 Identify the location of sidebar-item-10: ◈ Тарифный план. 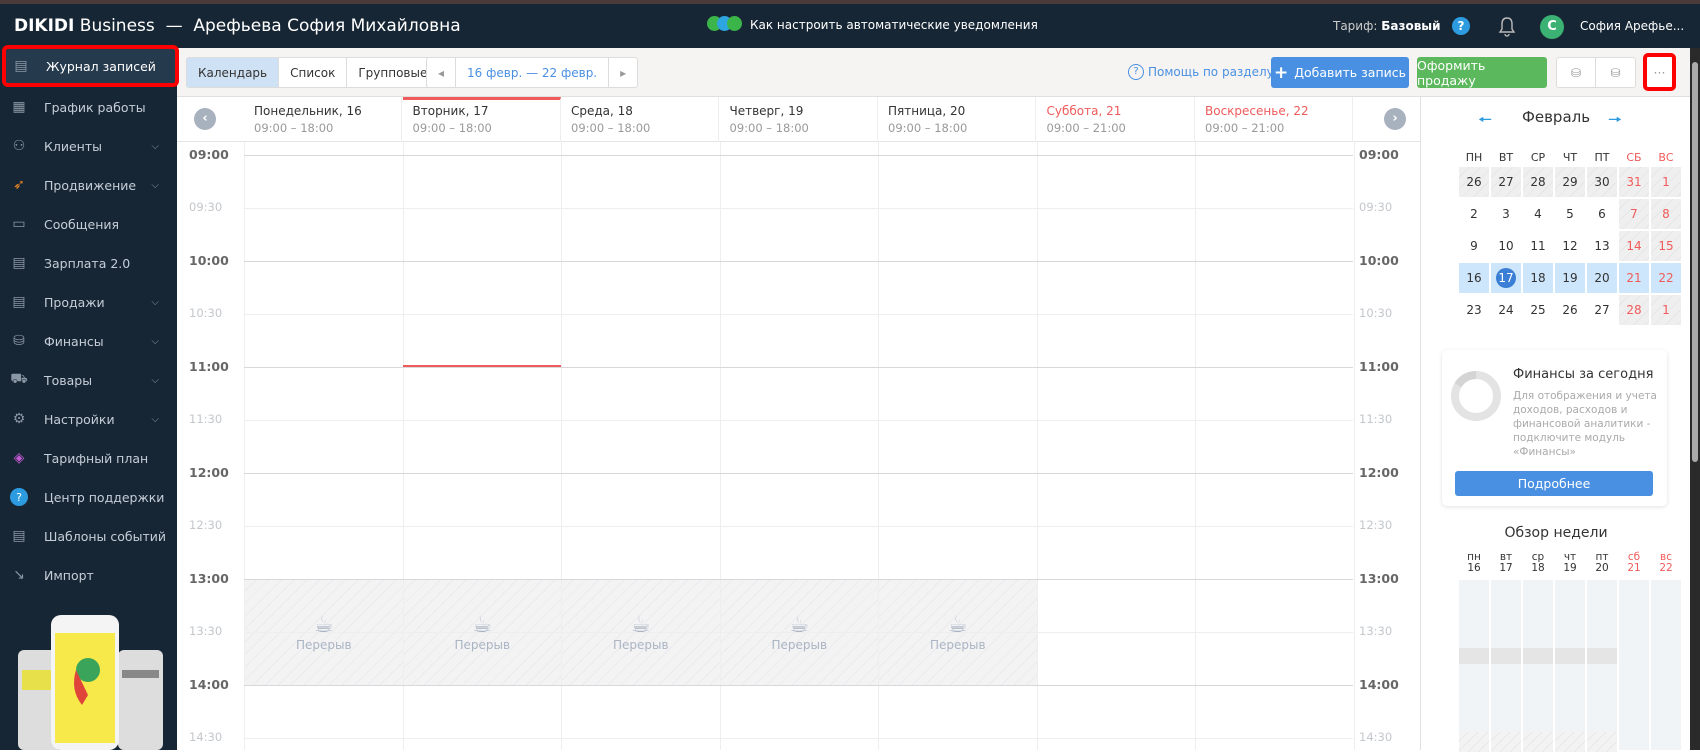
(88, 458).